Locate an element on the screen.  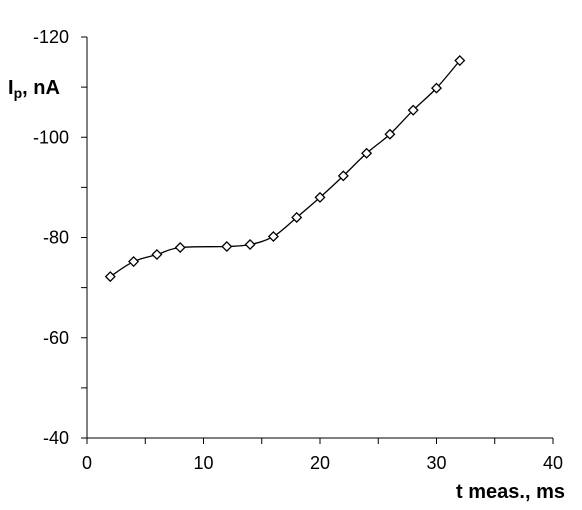
y-tick-label: -40 is located at coordinates (56, 438).